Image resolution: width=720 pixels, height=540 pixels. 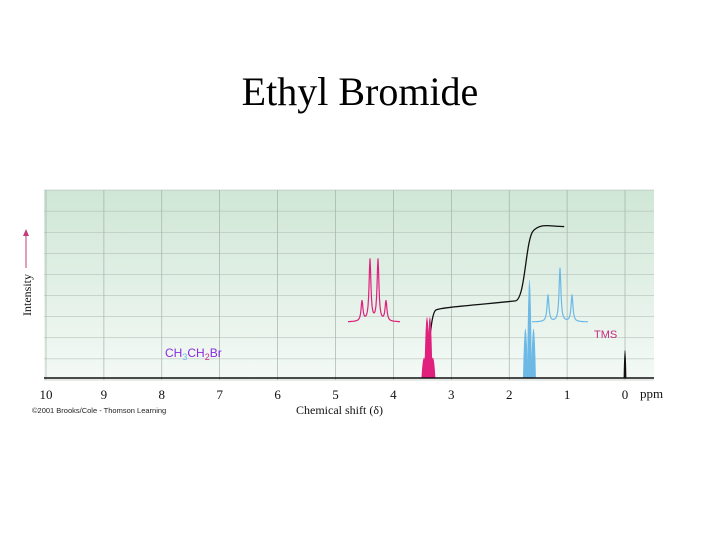 What do you see at coordinates (219, 394) in the screenshot?
I see `x-tick-label: 7` at bounding box center [219, 394].